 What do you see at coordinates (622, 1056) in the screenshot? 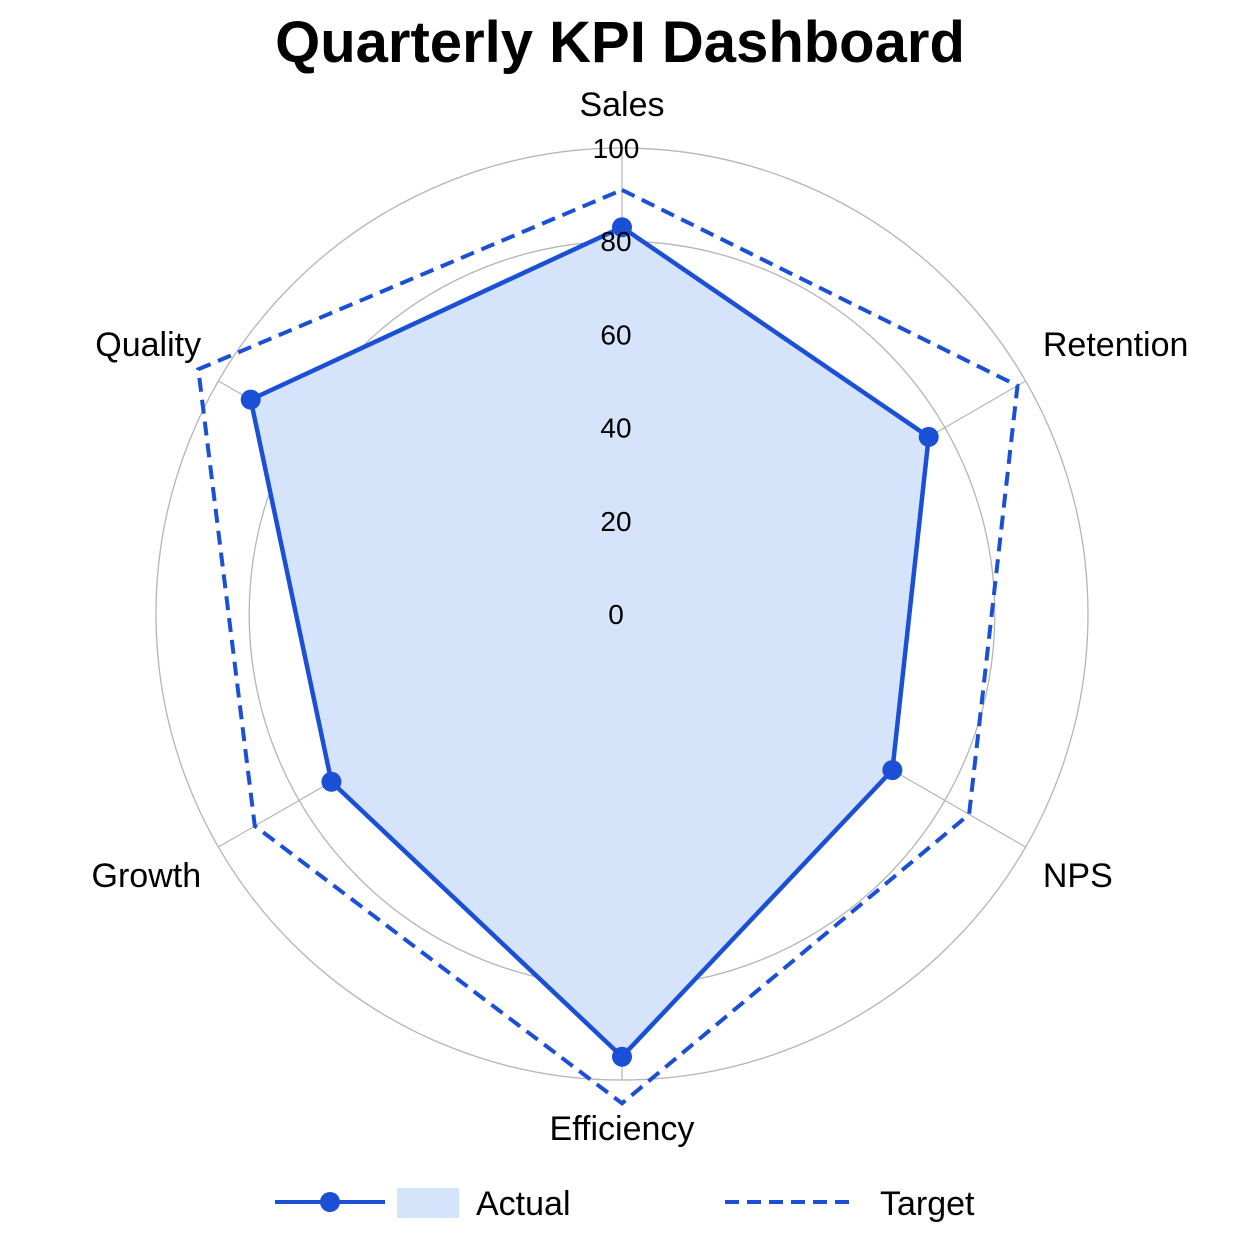
I see `series-actual-point-efficiency` at bounding box center [622, 1056].